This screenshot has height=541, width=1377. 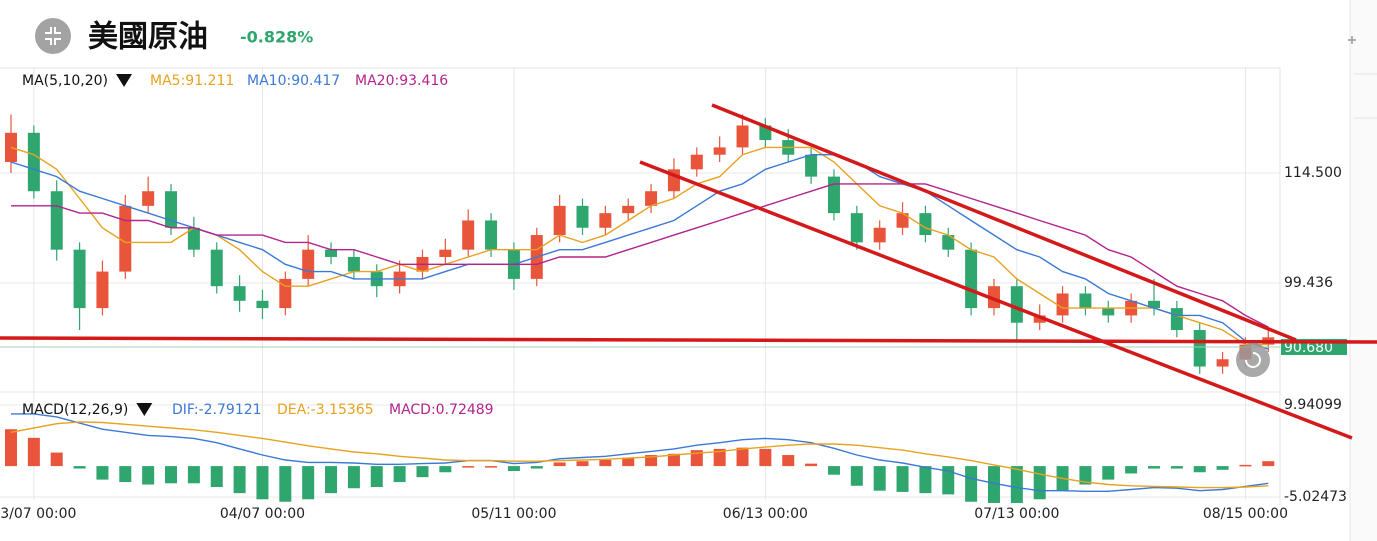 I want to click on y-tick-label: 9.94099, so click(x=1313, y=405).